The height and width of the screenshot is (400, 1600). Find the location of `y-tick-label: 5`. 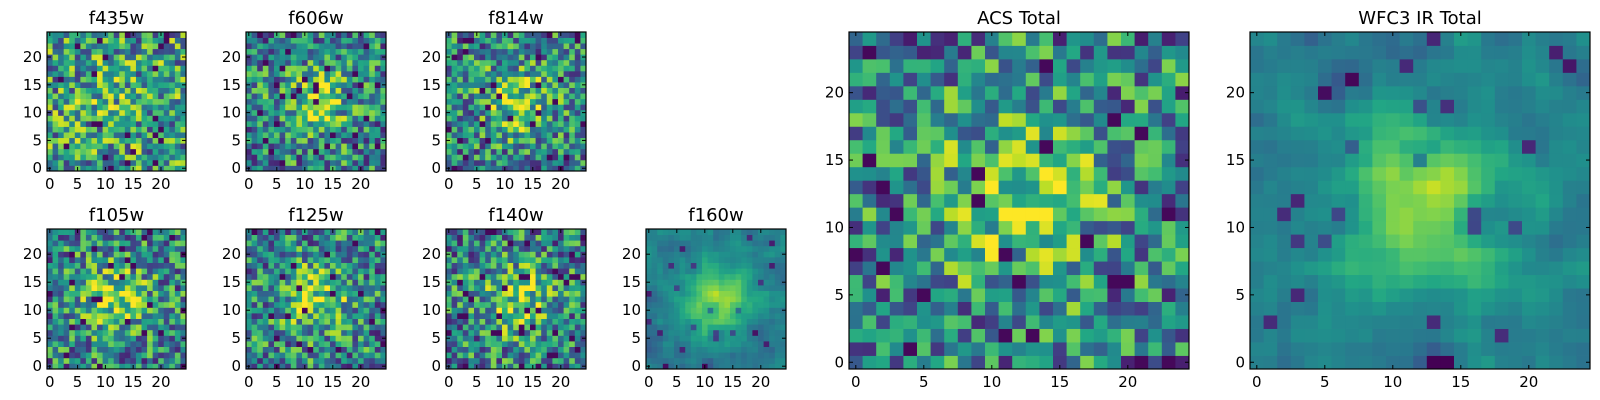

y-tick-label: 5 is located at coordinates (37, 140).